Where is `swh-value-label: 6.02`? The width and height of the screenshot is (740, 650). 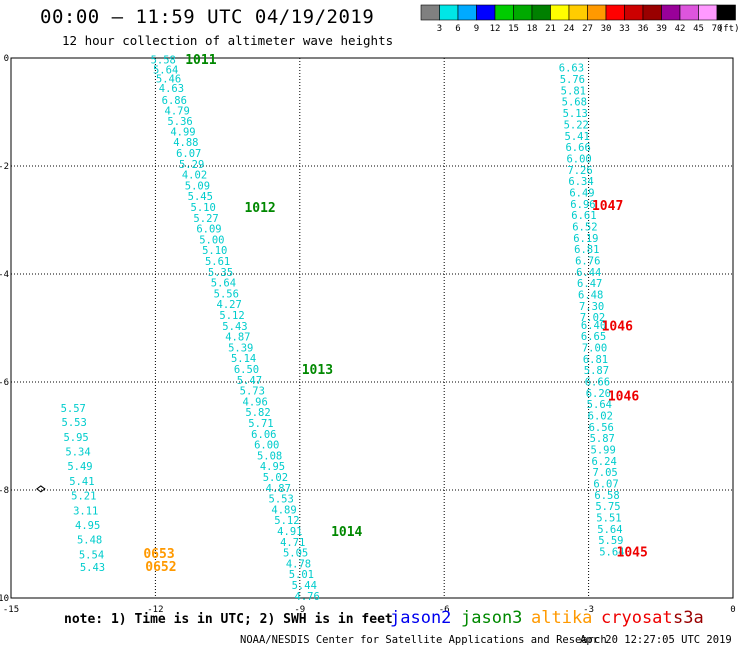
swh-value-label: 6.02 is located at coordinates (600, 416).